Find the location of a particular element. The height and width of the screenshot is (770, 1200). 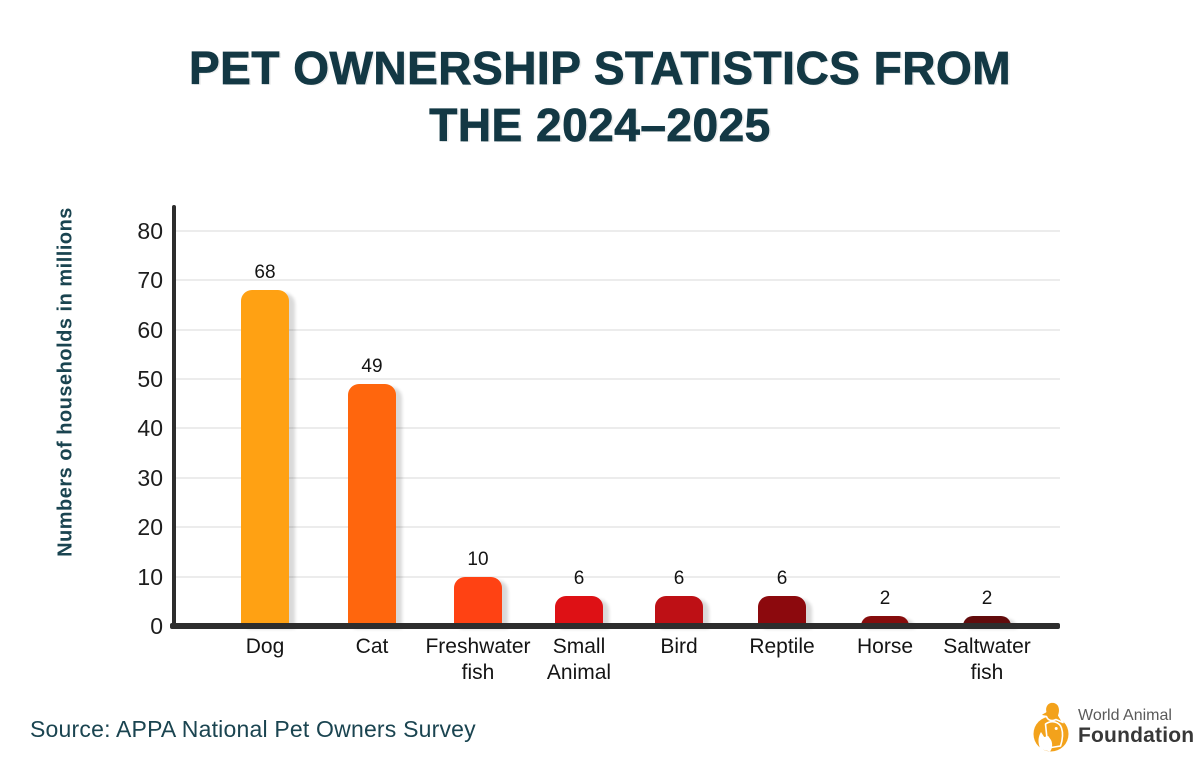

bar-value-freshwater-fish: 10 is located at coordinates (478, 559).